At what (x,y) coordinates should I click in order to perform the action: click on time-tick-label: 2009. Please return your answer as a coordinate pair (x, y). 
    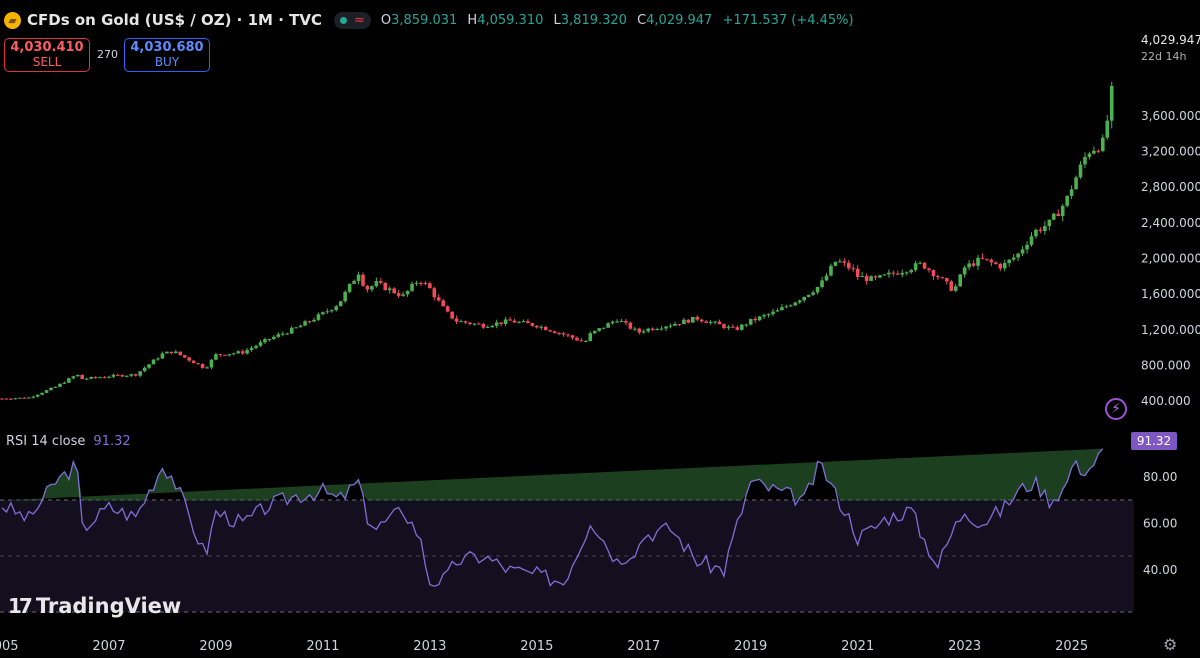
    Looking at the image, I should click on (215, 646).